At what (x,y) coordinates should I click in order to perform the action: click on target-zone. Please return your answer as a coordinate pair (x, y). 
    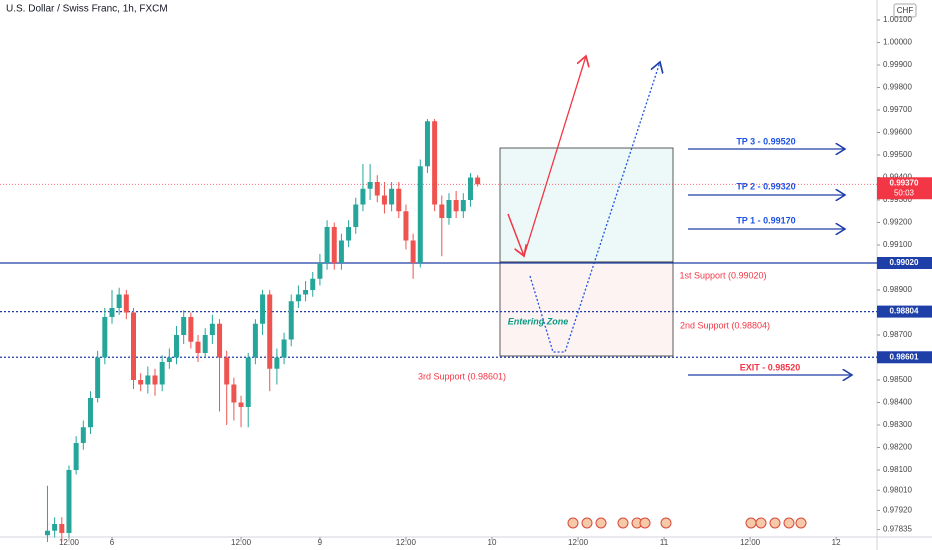
    Looking at the image, I should click on (586, 205).